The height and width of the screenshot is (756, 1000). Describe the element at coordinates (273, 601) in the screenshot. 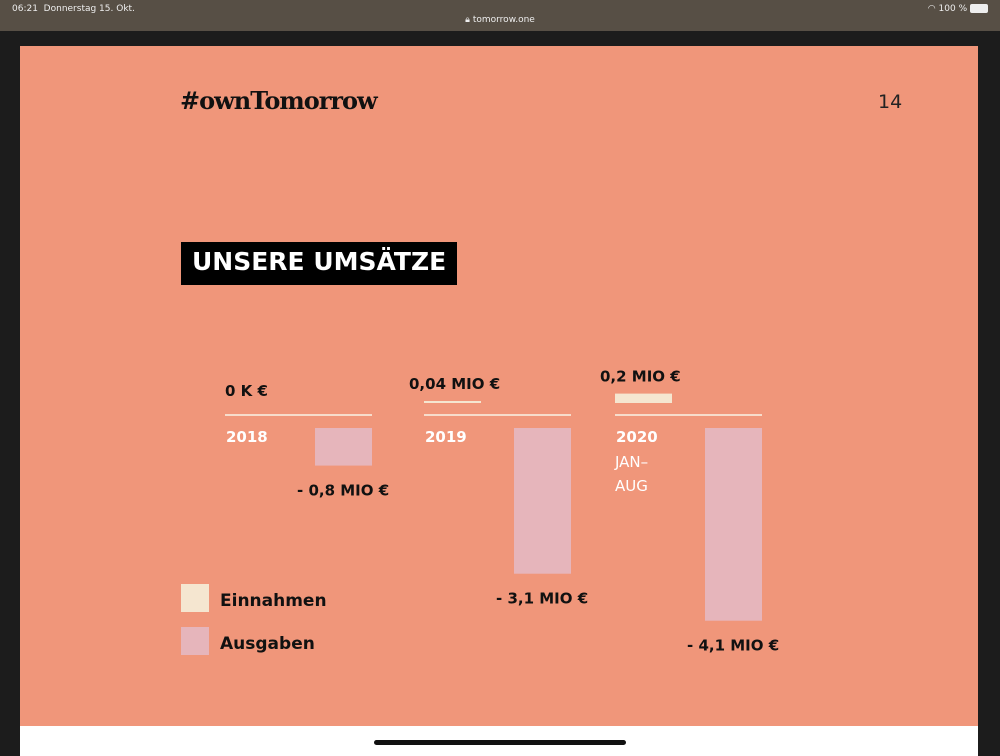

I see `legend-label: Einnahmen` at that location.